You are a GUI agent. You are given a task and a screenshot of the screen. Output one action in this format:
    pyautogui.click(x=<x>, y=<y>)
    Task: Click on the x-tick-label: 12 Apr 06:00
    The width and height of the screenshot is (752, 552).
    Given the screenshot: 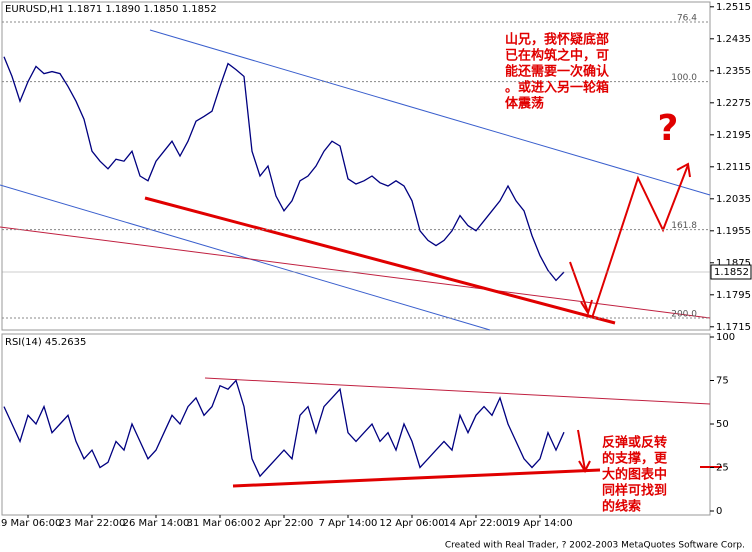 What is the action you would take?
    pyautogui.click(x=411, y=523)
    